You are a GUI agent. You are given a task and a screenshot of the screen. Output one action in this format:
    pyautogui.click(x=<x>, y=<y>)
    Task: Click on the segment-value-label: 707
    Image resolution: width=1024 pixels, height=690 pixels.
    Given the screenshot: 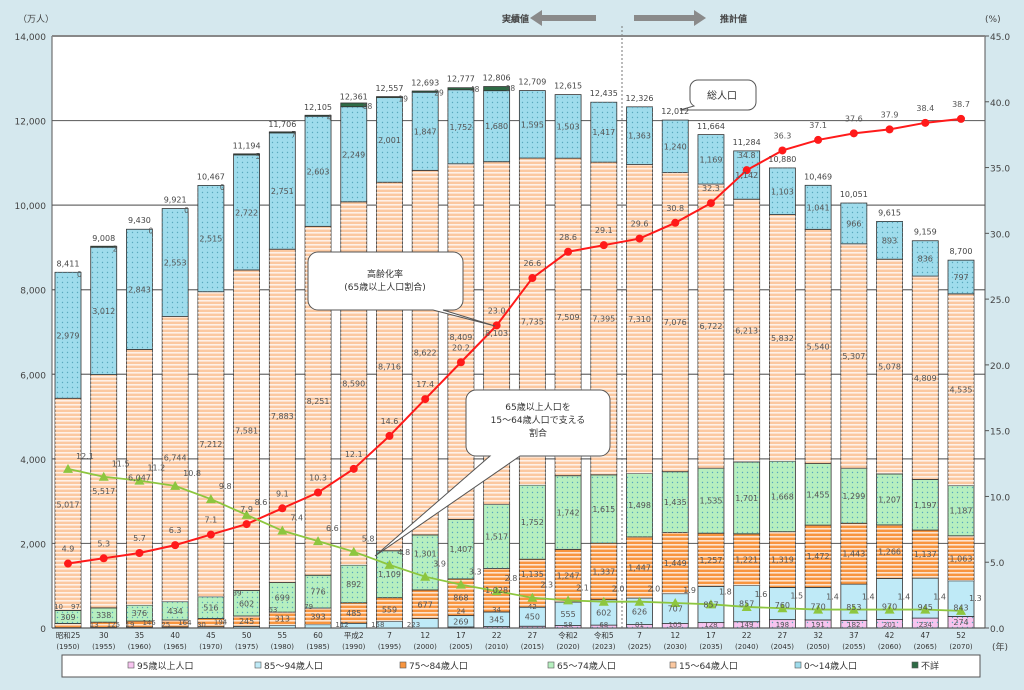 What is the action you would take?
    pyautogui.click(x=675, y=609)
    